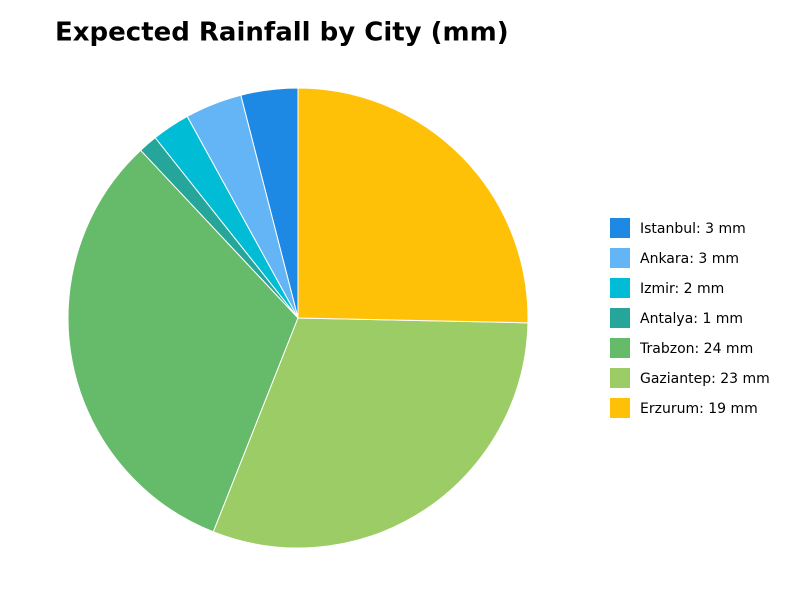 This screenshot has height=600, width=800. Describe the element at coordinates (413, 205) in the screenshot. I see `pie-slice` at that location.